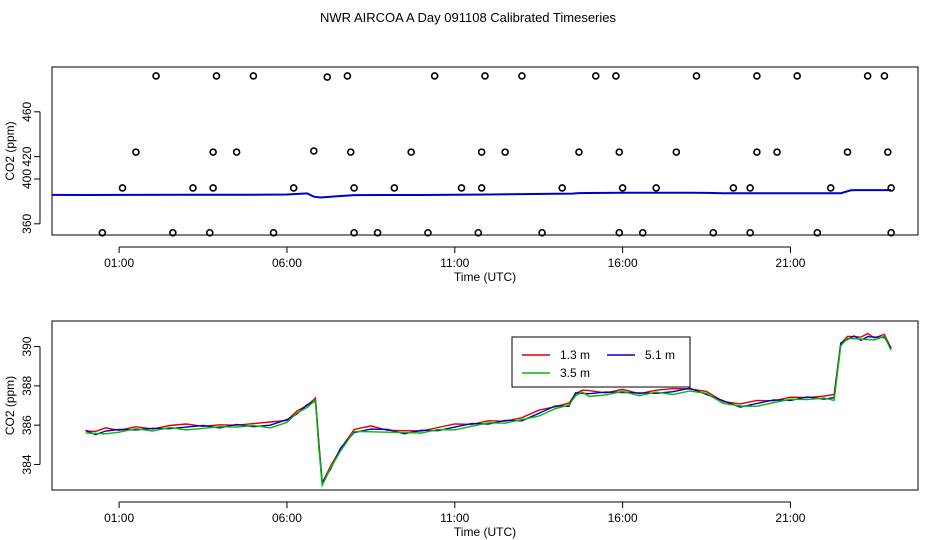 The image size is (936, 540). Describe the element at coordinates (471, 194) in the screenshot. I see `top-panel-series-line` at that location.